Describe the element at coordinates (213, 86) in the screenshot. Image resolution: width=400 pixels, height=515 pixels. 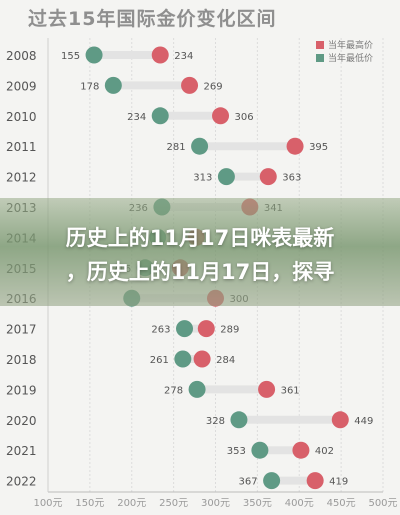
I see `high-value-label: 269` at that location.